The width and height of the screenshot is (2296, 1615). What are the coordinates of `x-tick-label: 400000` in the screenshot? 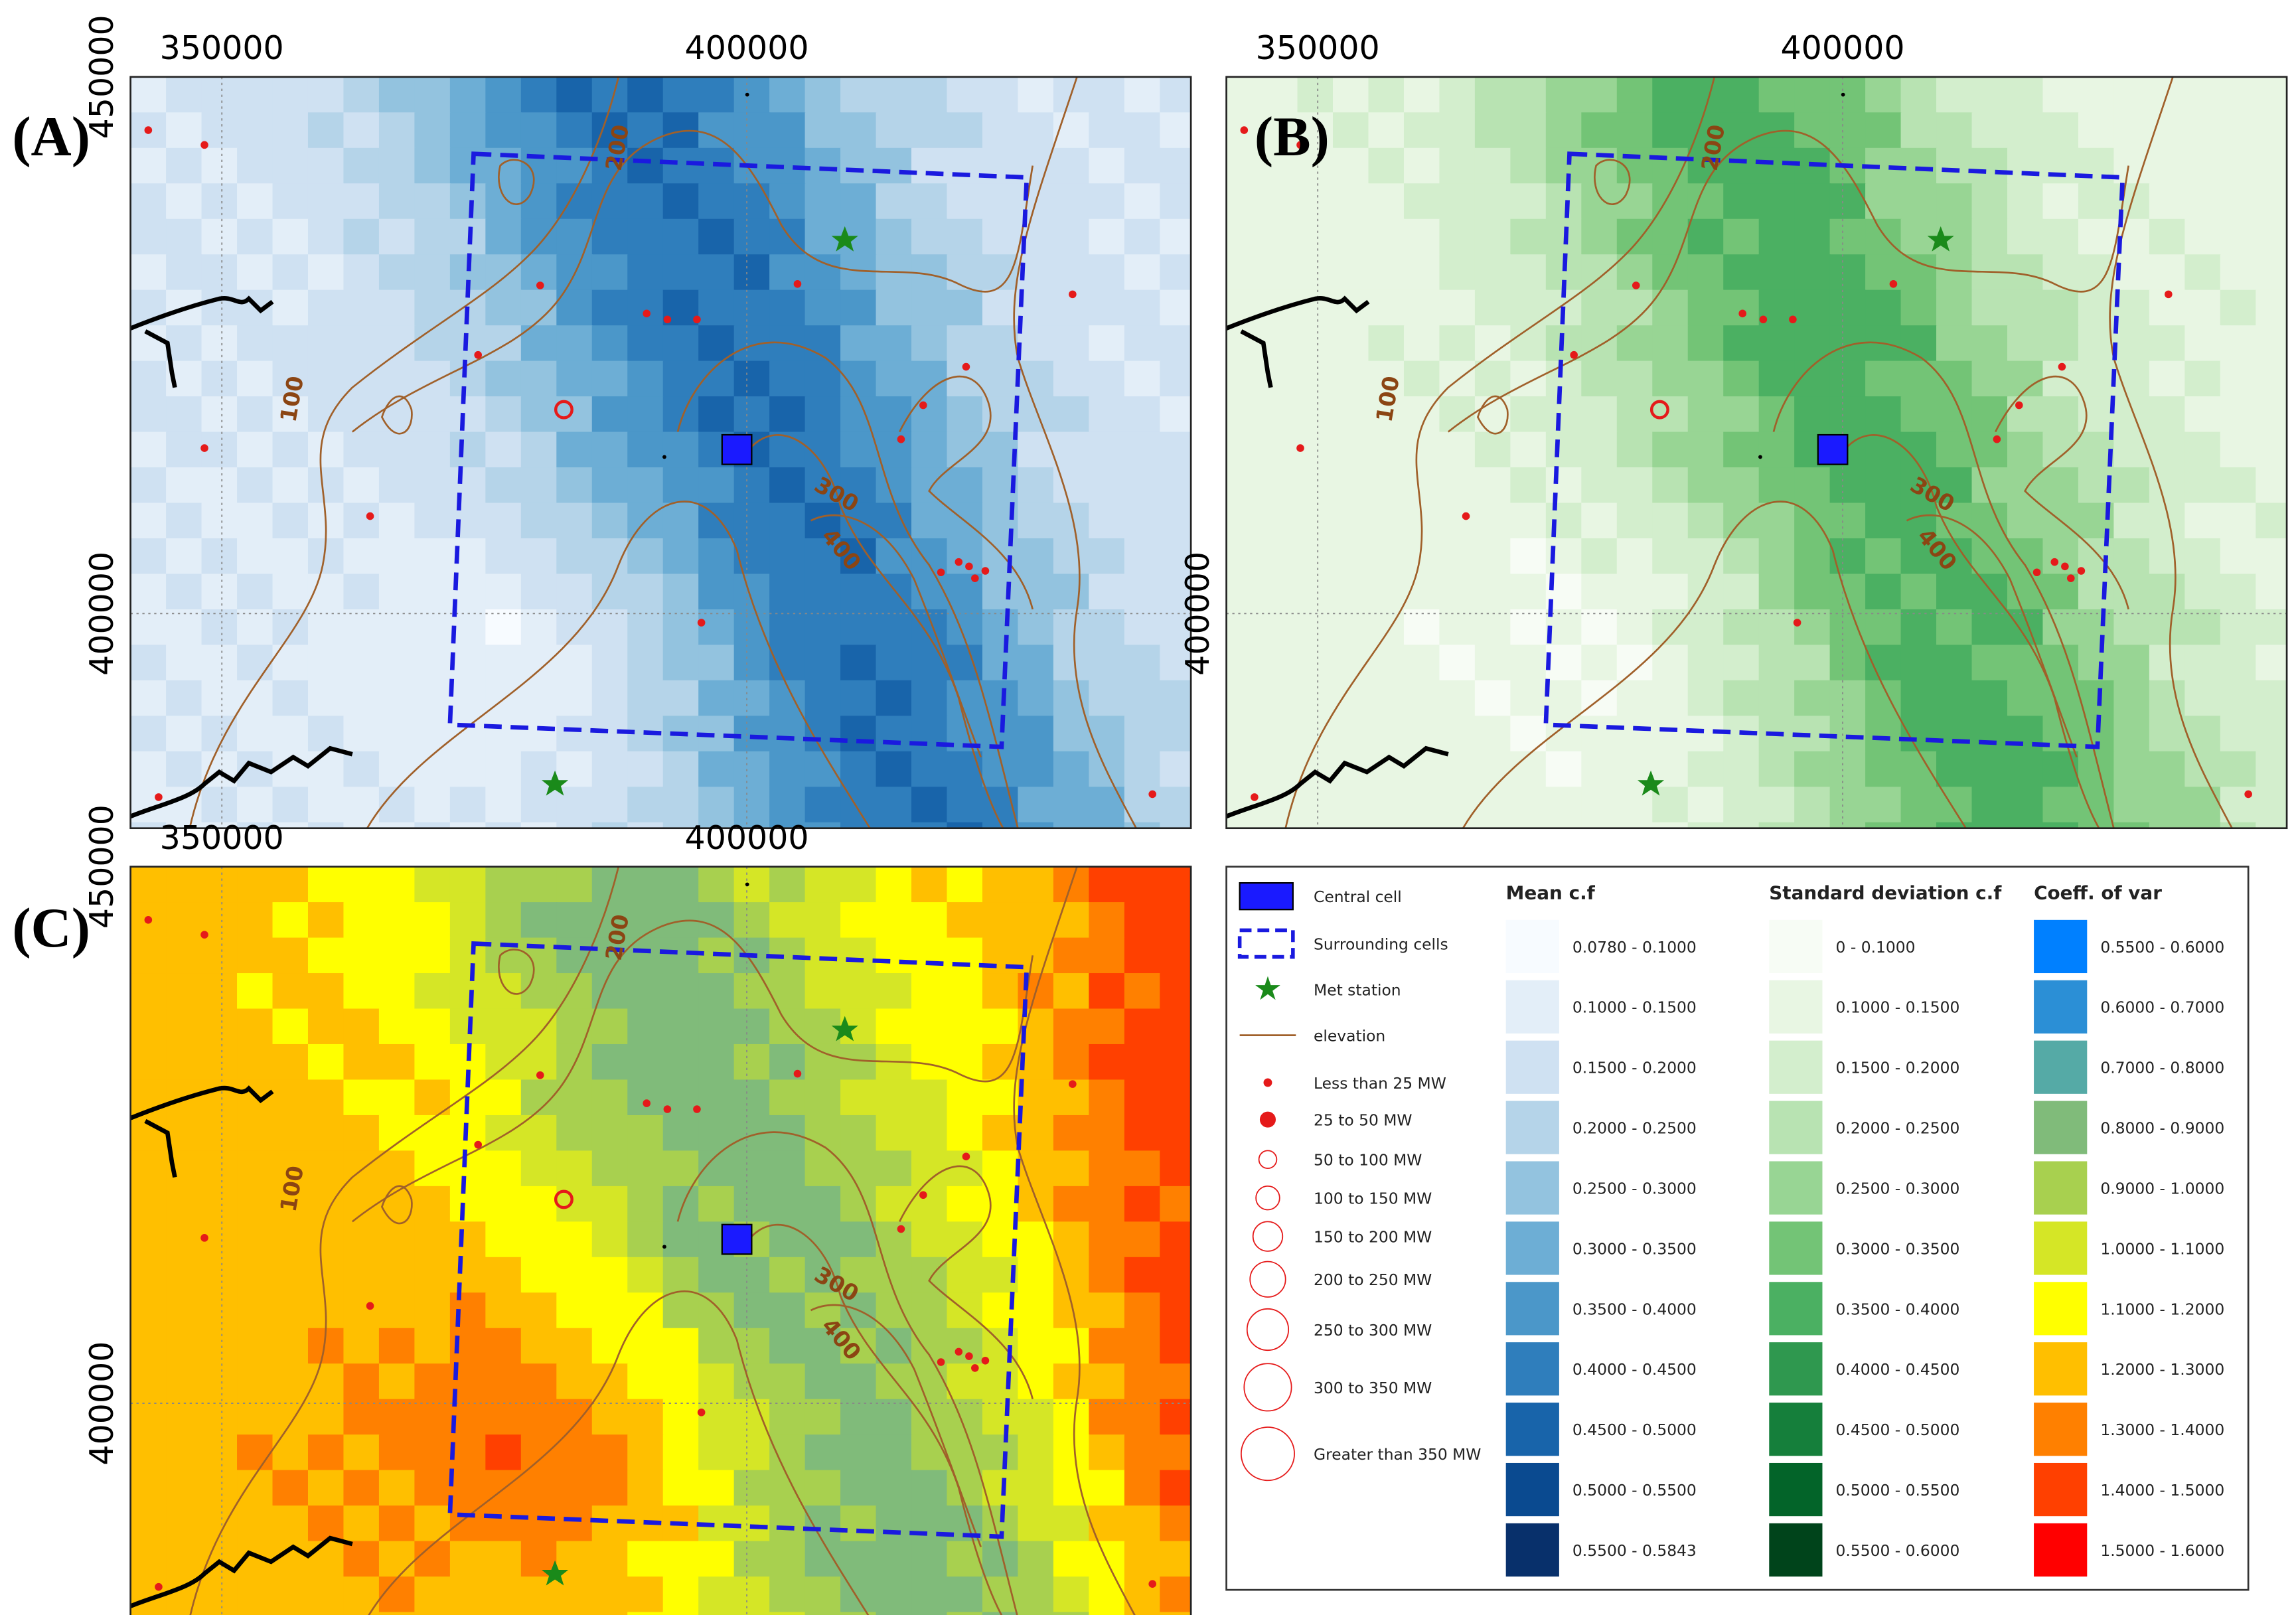 It's located at (747, 838).